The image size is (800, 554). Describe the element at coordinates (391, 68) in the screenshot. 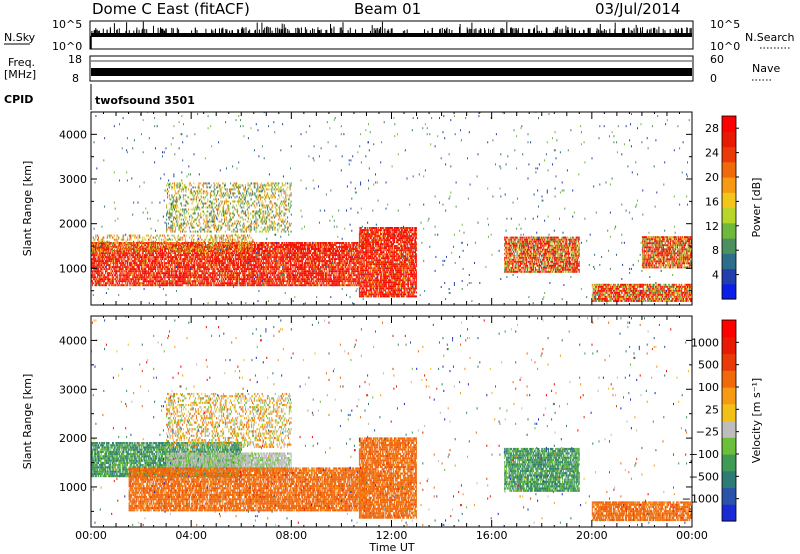

I see `freq-panel-frame` at that location.